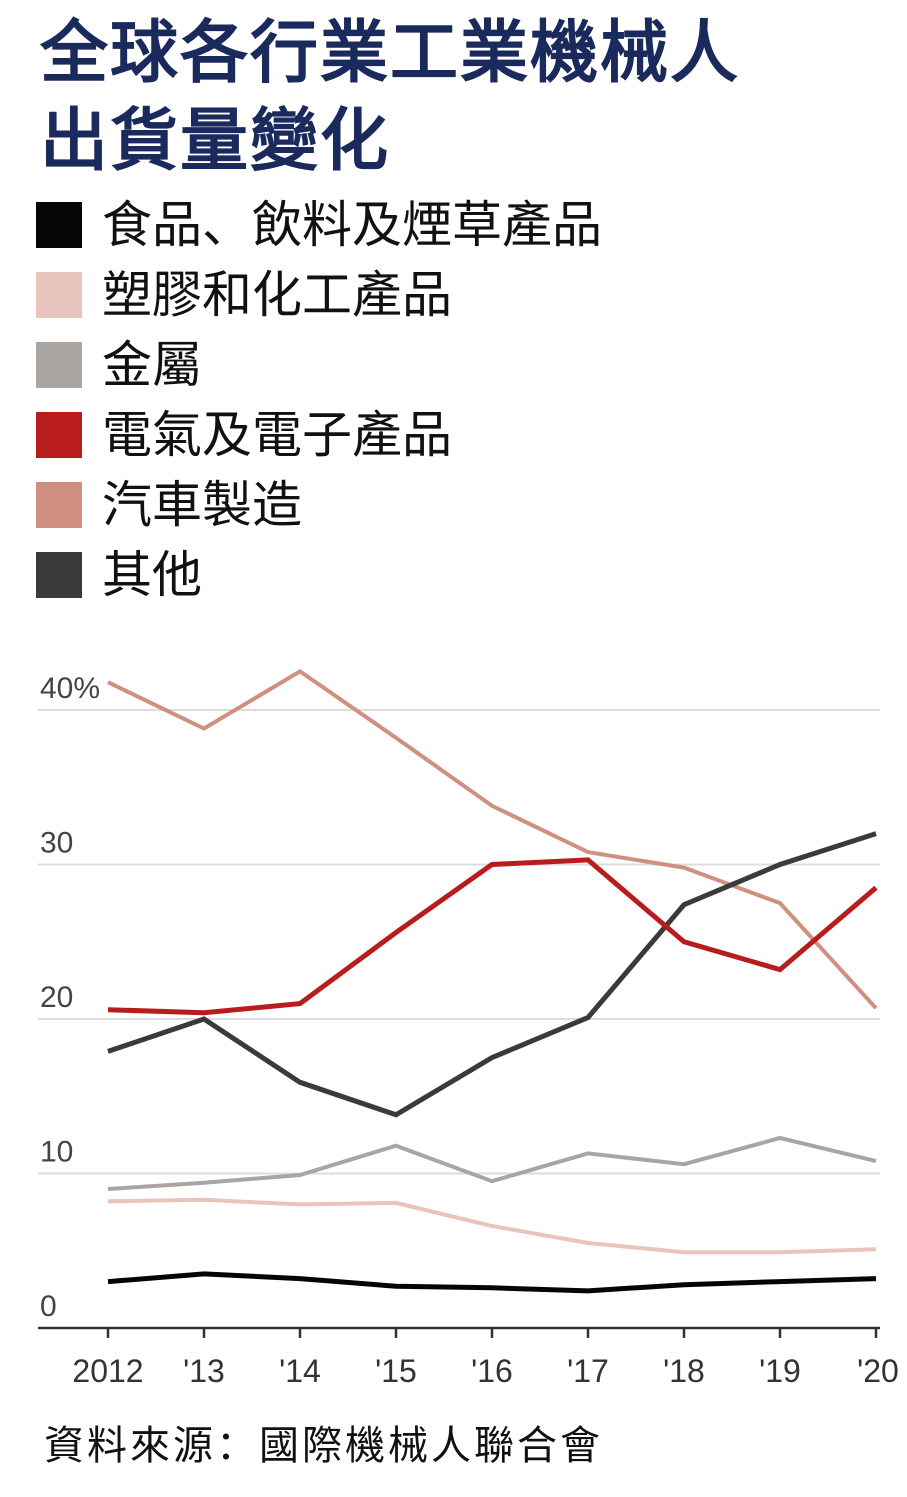  What do you see at coordinates (277, 435) in the screenshot?
I see `legend-label-electrical: 電氣及電子產品` at bounding box center [277, 435].